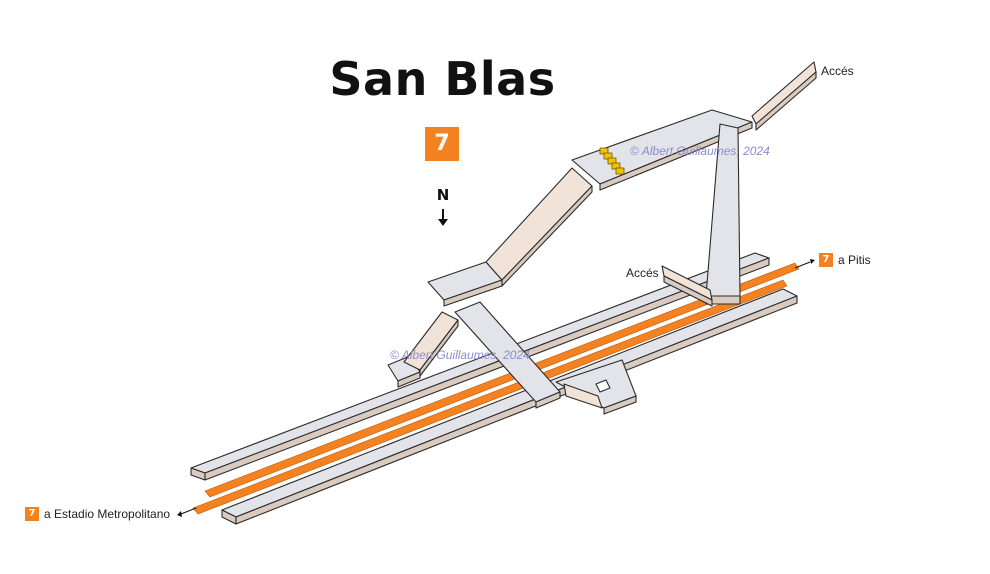 The image size is (990, 574). What do you see at coordinates (545, 358) in the screenshot?
I see `crossing-bridge` at bounding box center [545, 358].